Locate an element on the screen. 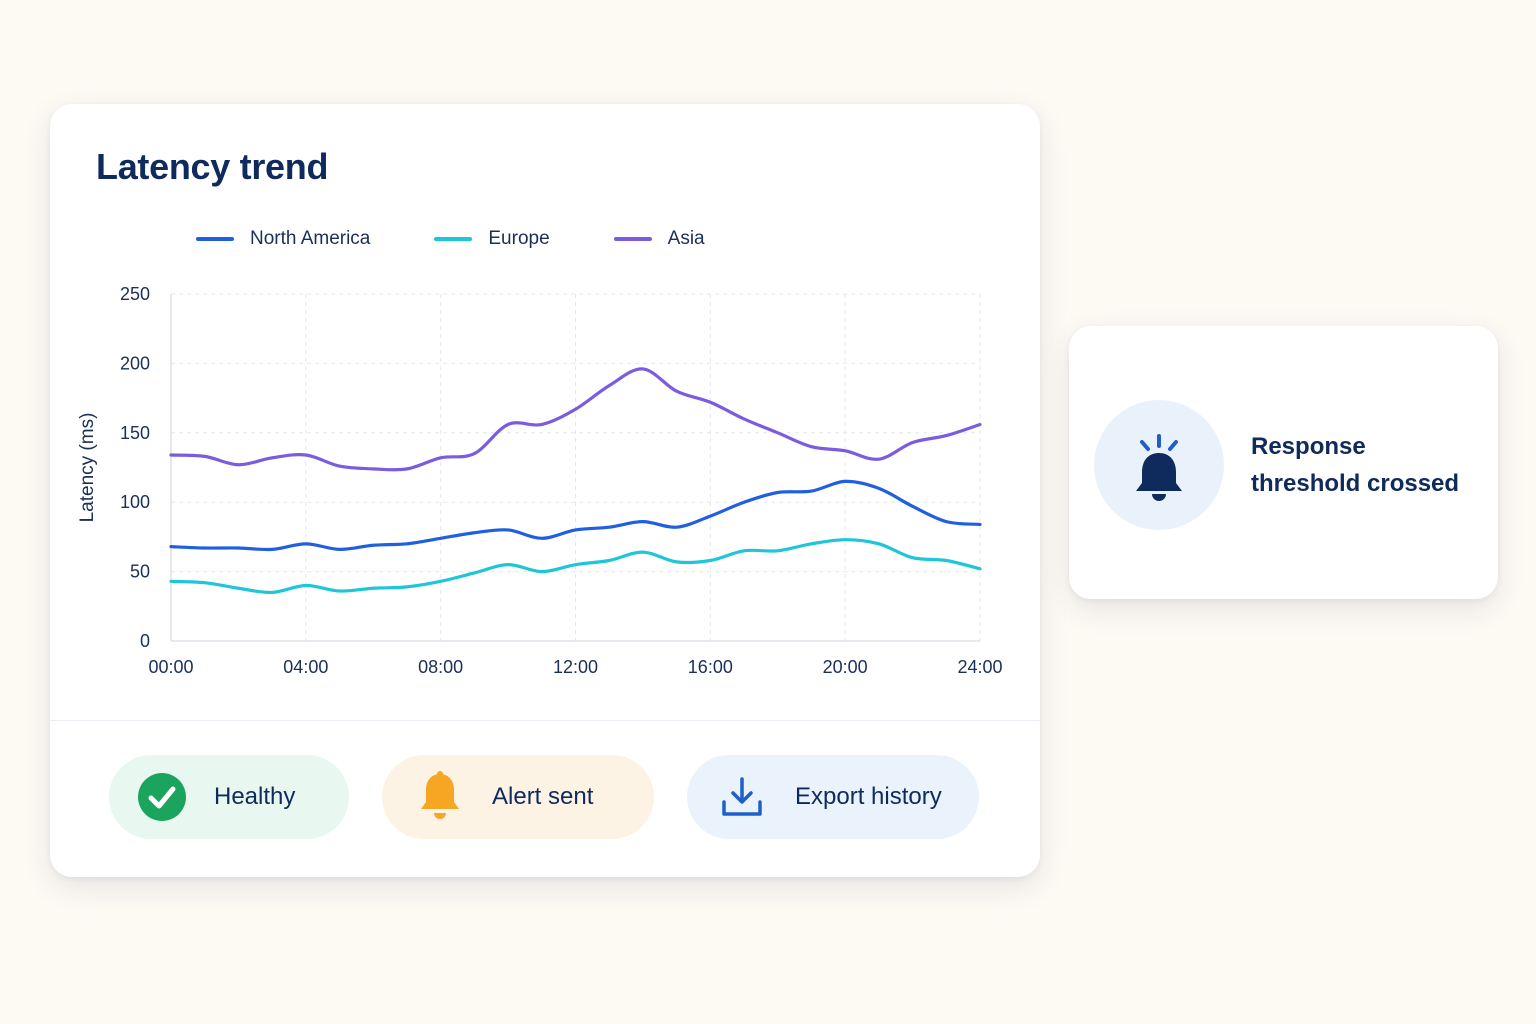 The image size is (1536, 1024). healthy-status-pill: Healthy is located at coordinates (229, 797).